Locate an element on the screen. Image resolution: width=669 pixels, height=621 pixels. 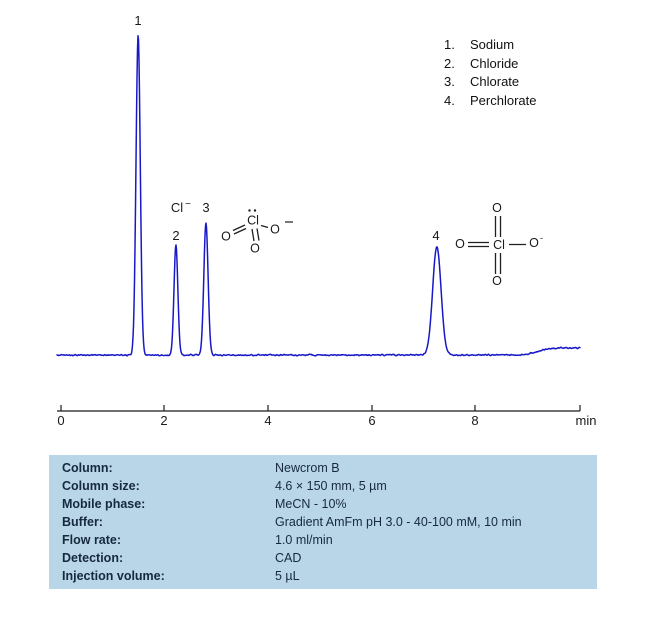
param-value: Gradient AmFm pH 3.0 - 40-100 mM, 10 min is located at coordinates (398, 522).